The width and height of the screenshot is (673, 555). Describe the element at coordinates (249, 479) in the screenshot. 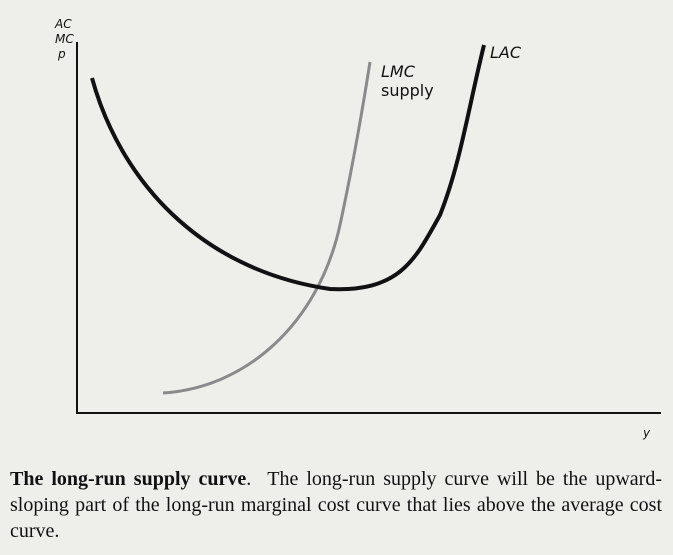

I see `caption-title-period: .` at that location.